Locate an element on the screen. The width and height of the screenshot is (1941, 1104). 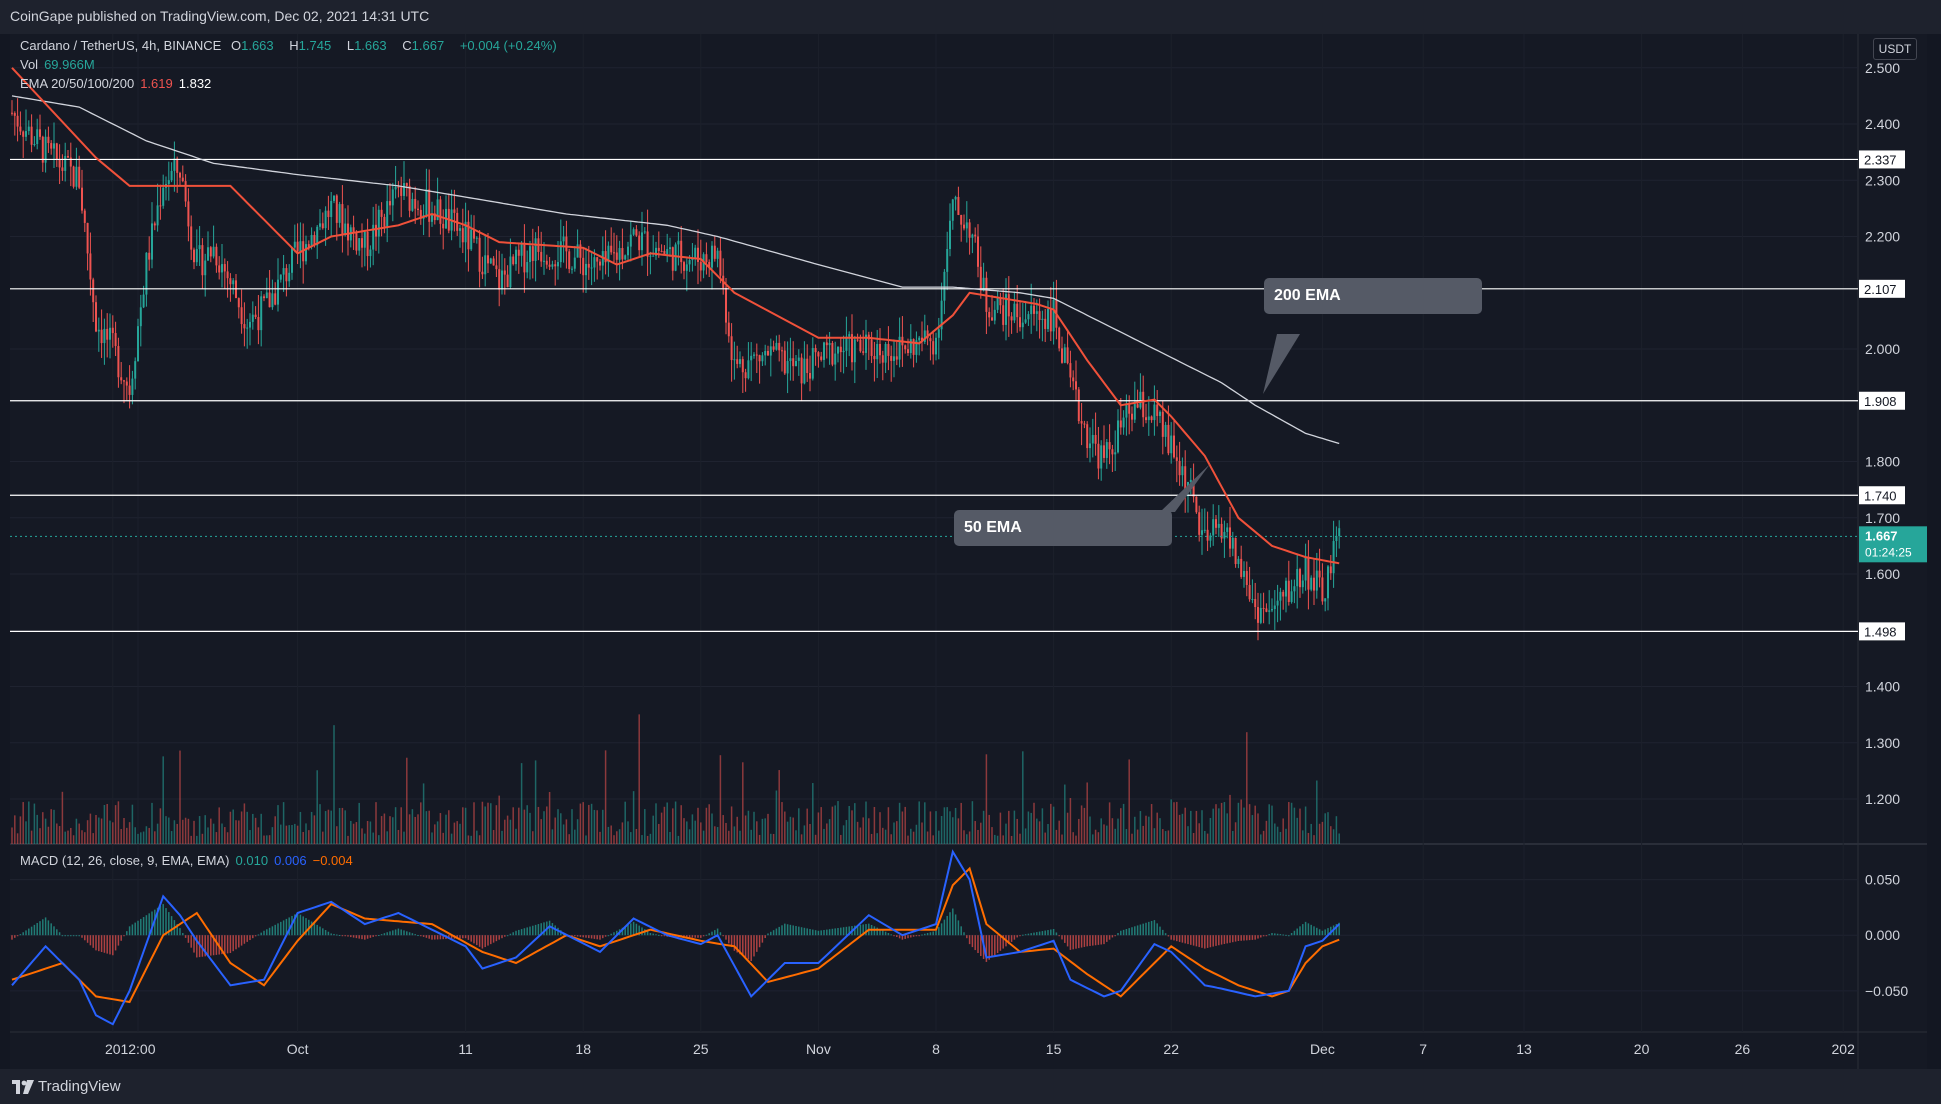
level-label-box is located at coordinates (1882, 400).